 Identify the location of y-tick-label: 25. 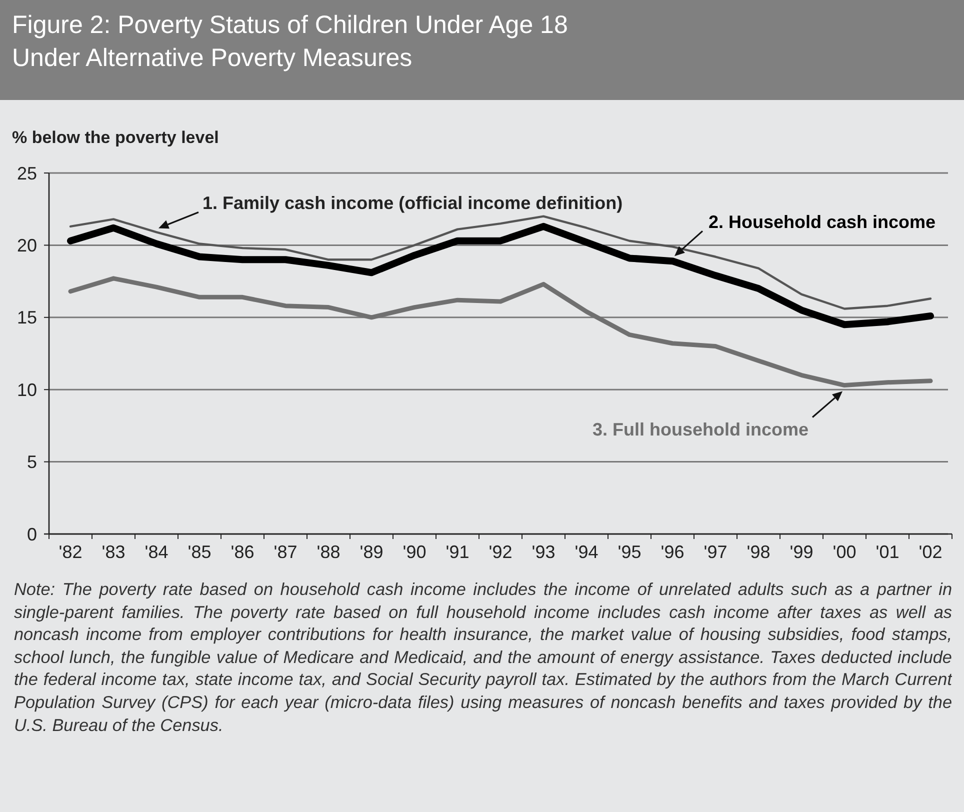
(26, 173).